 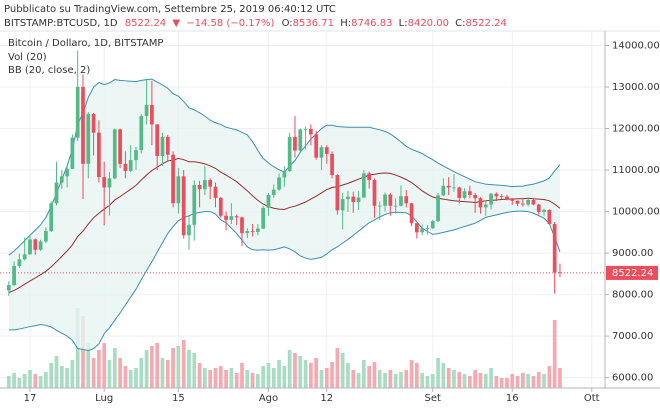 I want to click on x-tick-label: Ott, so click(x=592, y=398).